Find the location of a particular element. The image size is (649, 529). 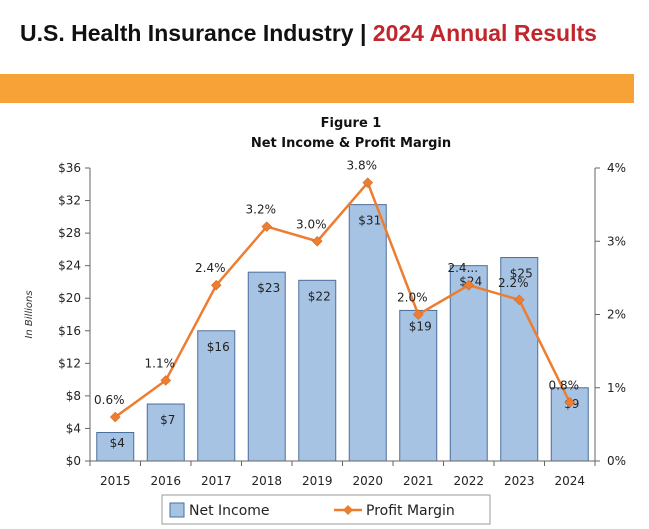

x-tick-label: 2021 is located at coordinates (418, 481).